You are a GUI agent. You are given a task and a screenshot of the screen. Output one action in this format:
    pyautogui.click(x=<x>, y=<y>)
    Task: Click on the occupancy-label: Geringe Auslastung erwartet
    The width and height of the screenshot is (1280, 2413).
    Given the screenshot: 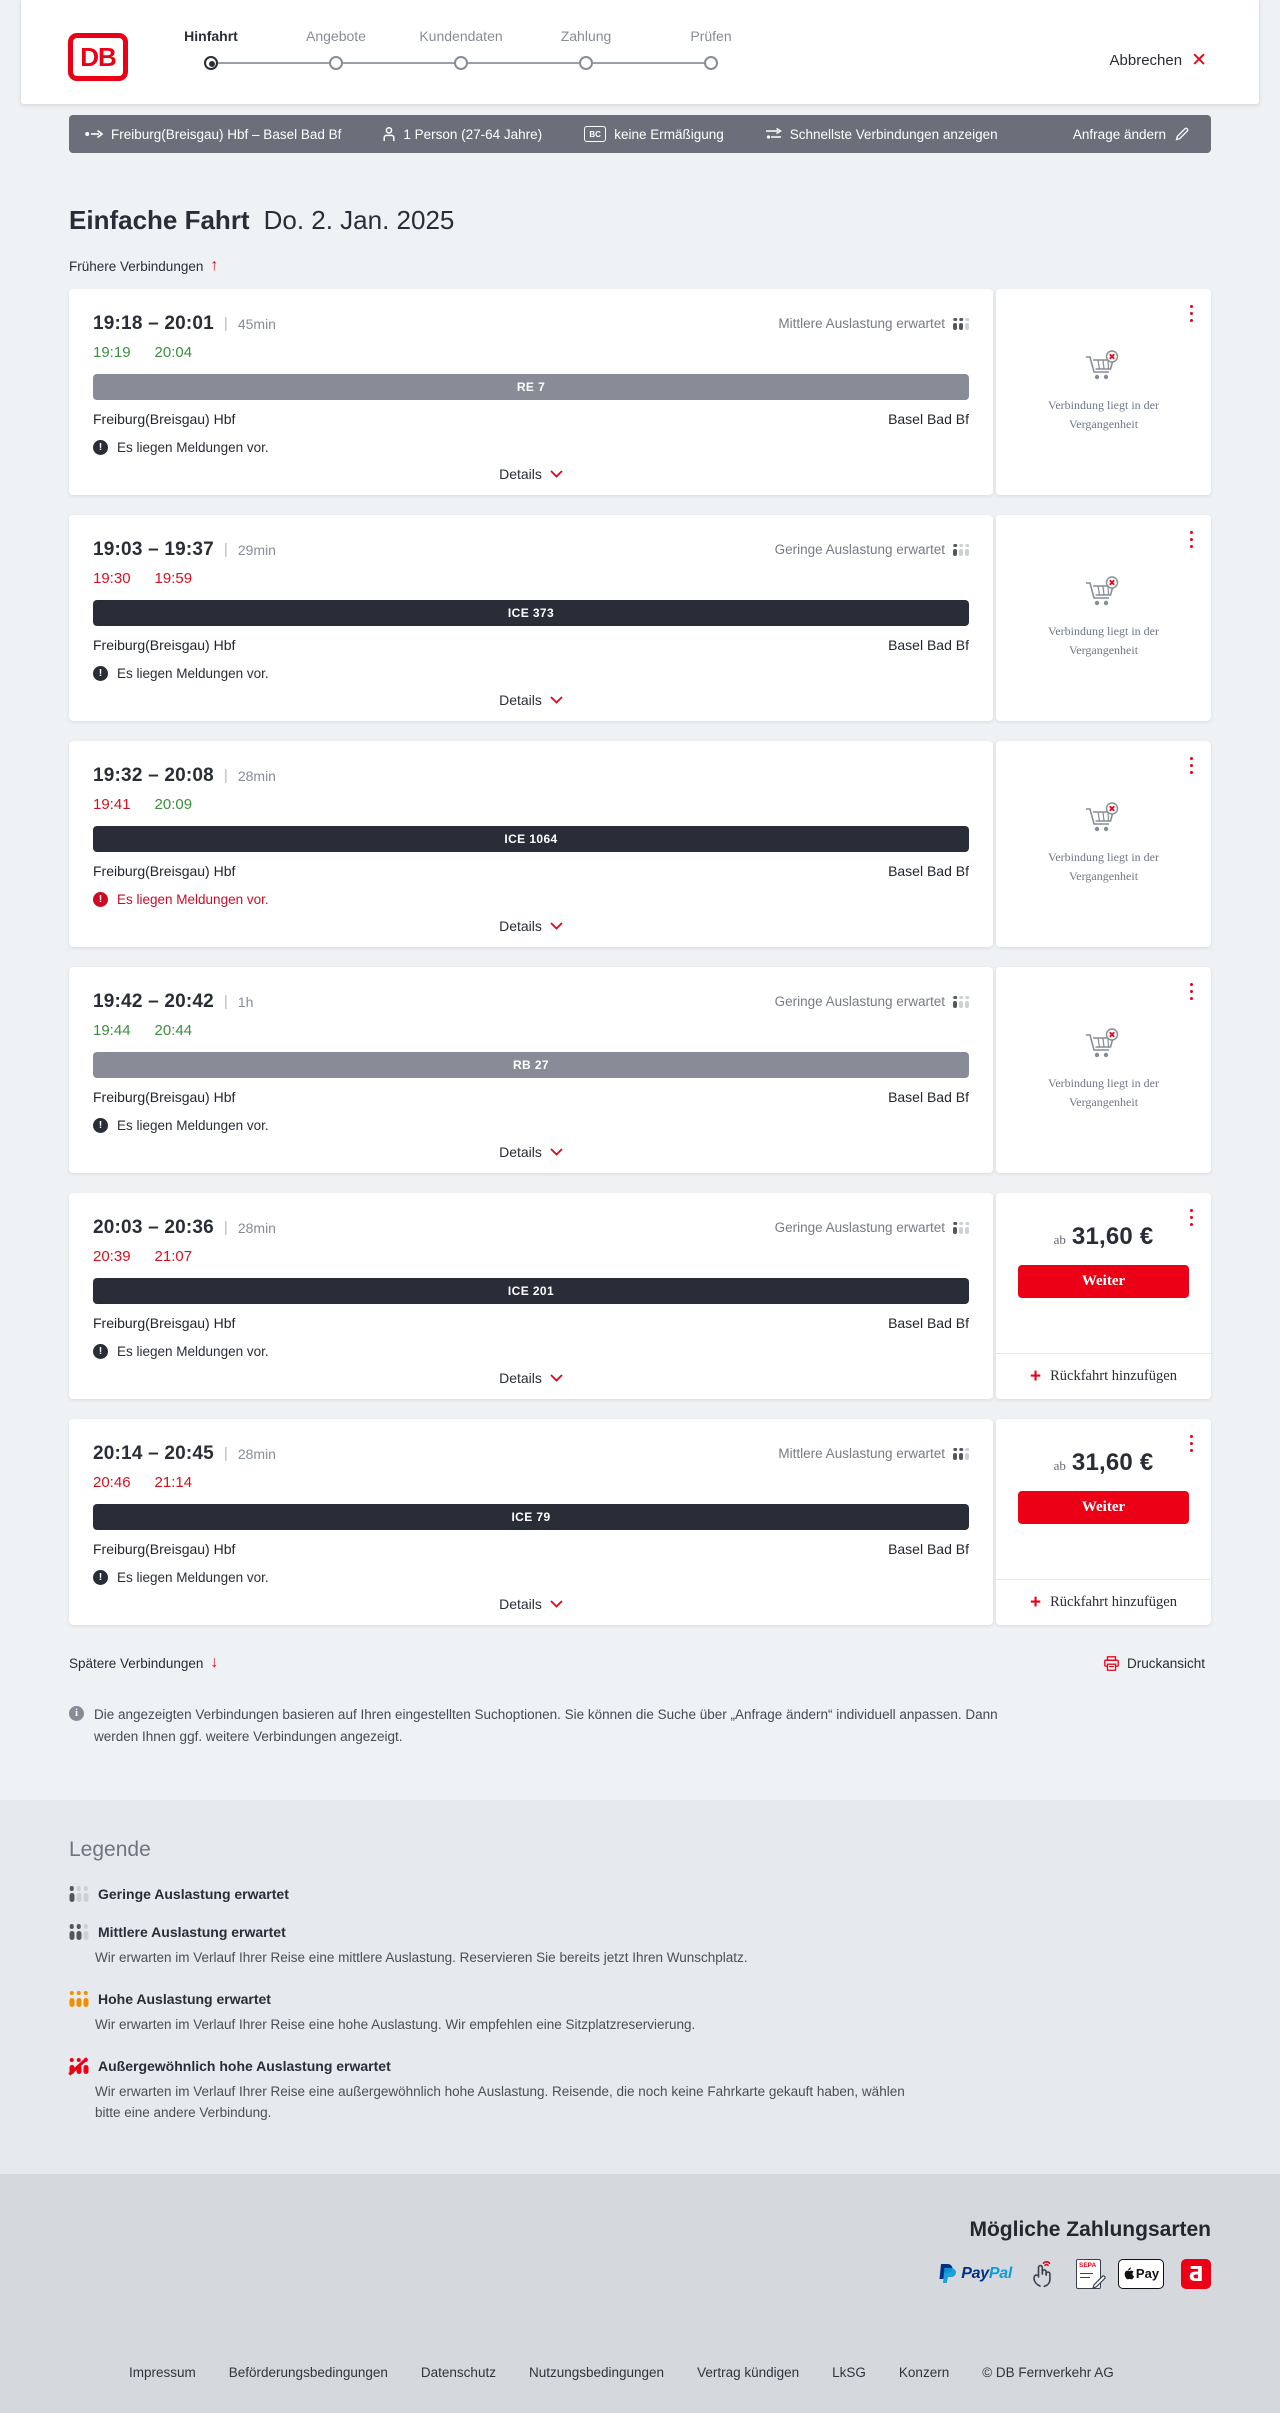 What is the action you would take?
    pyautogui.click(x=859, y=1227)
    